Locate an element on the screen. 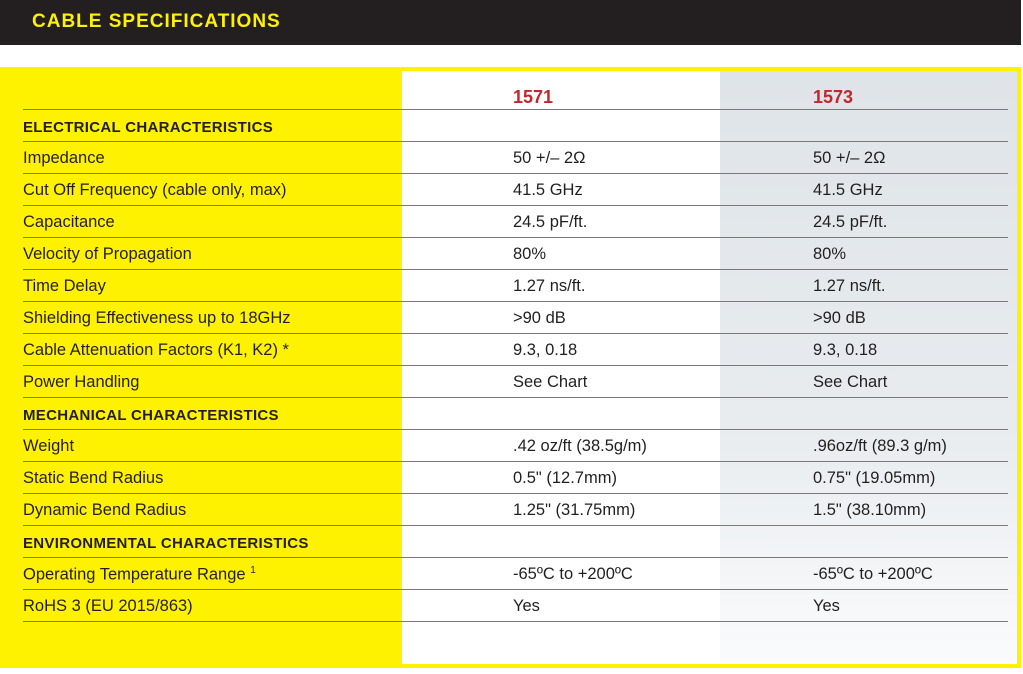 This screenshot has width=1023, height=674. row-label: Capacitance is located at coordinates (69, 222).